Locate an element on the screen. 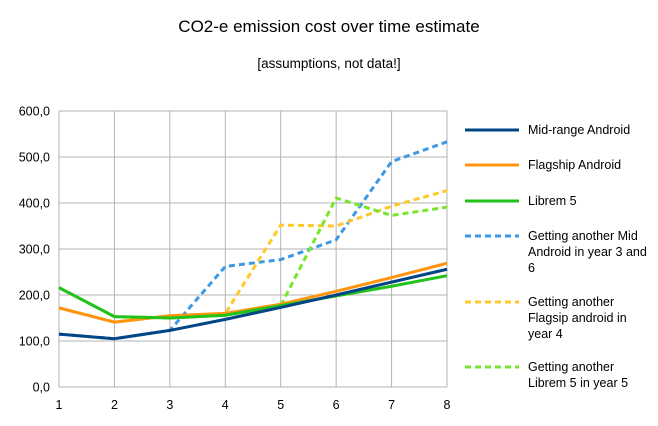 This screenshot has width=658, height=426. x-tick-label: 8 is located at coordinates (447, 405).